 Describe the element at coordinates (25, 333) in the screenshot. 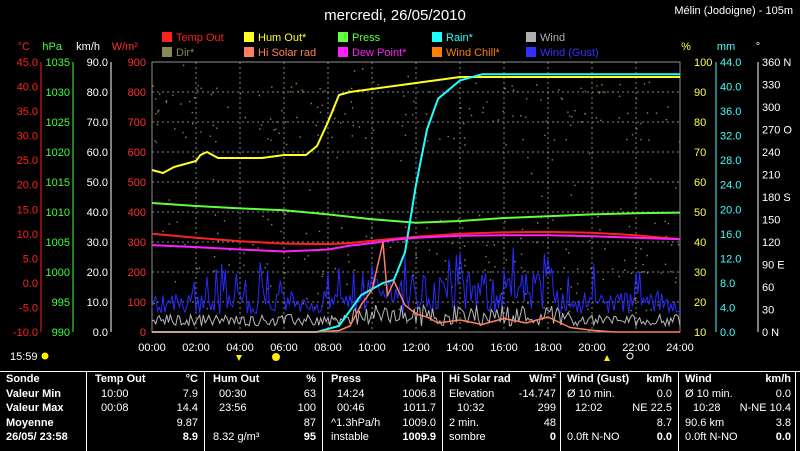

I see `axis-tick-label: -10.0` at that location.